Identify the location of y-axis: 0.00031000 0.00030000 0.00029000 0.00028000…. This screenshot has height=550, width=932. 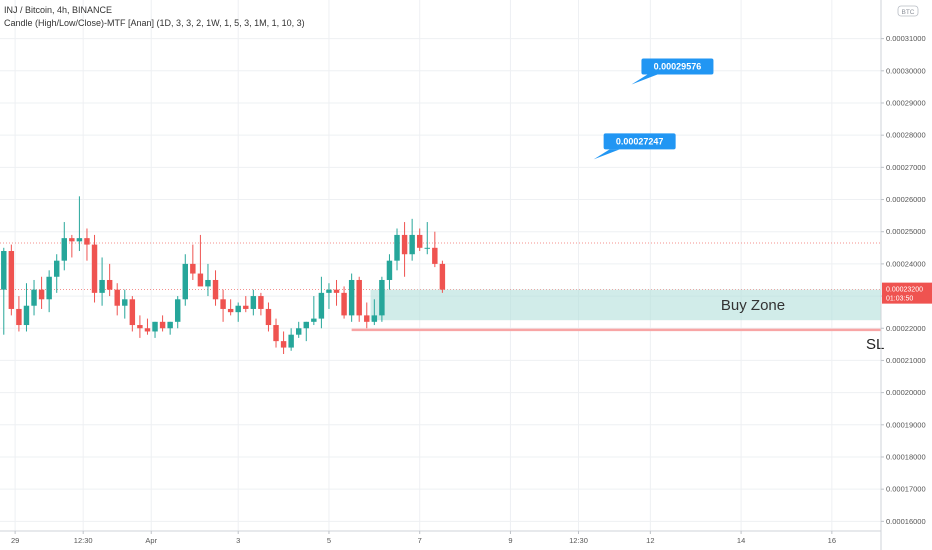
(906, 280).